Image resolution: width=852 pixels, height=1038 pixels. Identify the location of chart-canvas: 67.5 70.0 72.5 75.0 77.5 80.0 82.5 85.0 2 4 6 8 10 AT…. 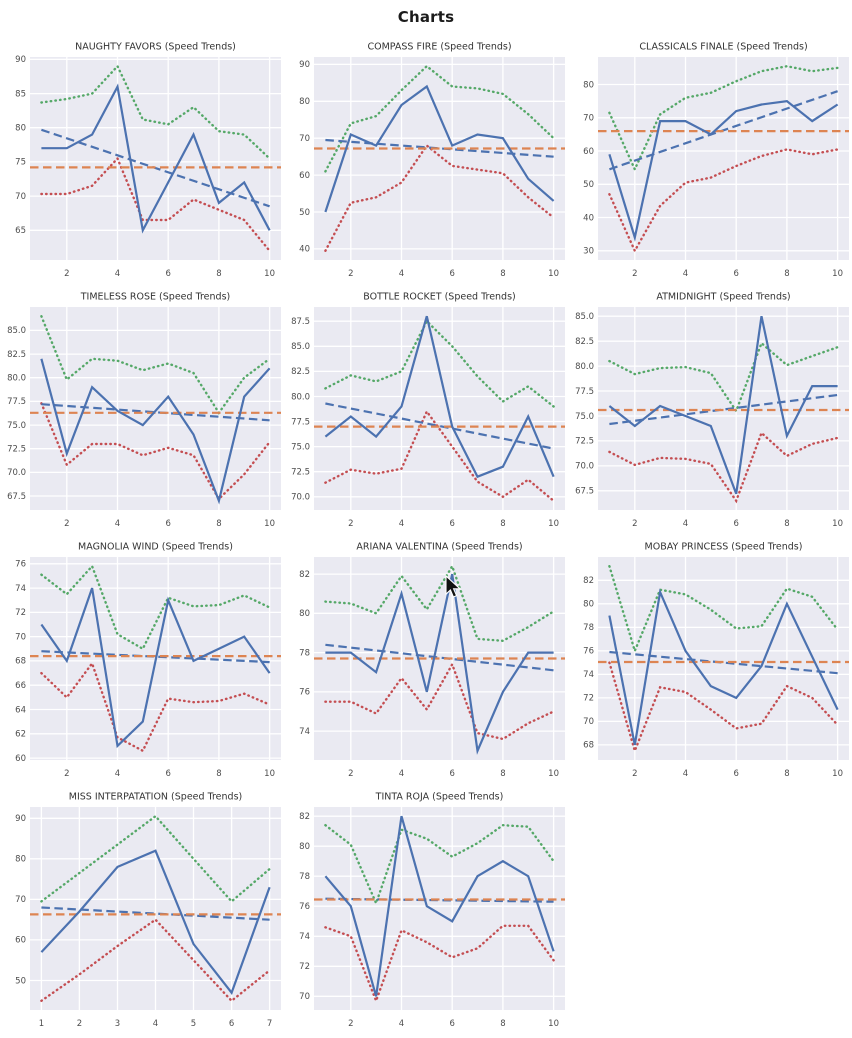
(712, 410).